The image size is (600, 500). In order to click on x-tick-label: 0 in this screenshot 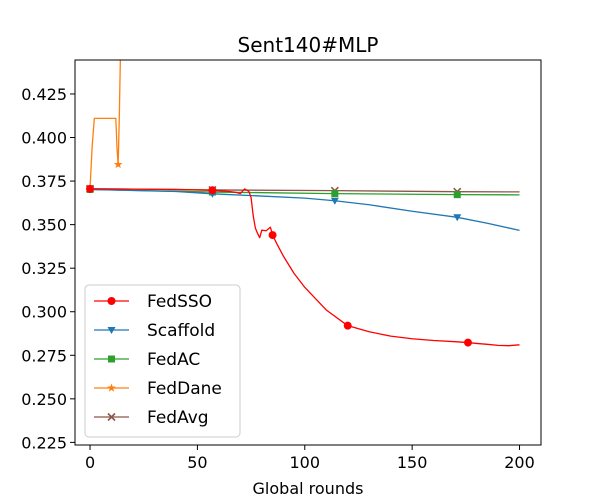, I will do `click(90, 462)`.